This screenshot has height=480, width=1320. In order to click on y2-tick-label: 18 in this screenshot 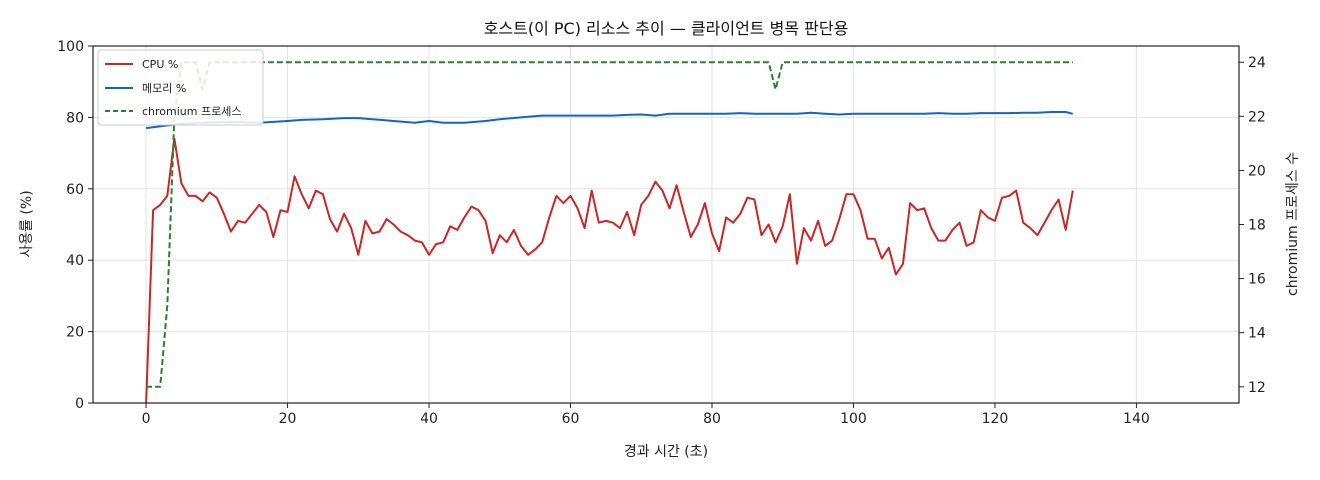, I will do `click(1257, 226)`.